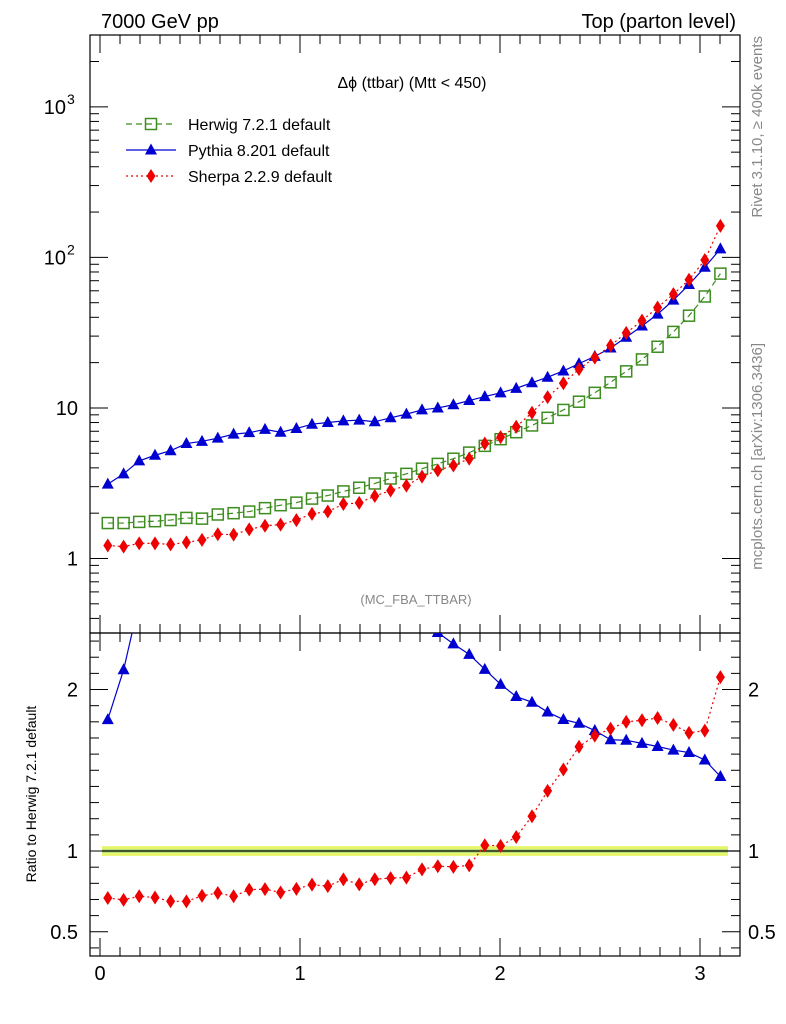 The height and width of the screenshot is (1024, 786). Describe the element at coordinates (757, 127) in the screenshot. I see `rivet-label: Rivet 3.1.10, ≥ 400k events` at that location.